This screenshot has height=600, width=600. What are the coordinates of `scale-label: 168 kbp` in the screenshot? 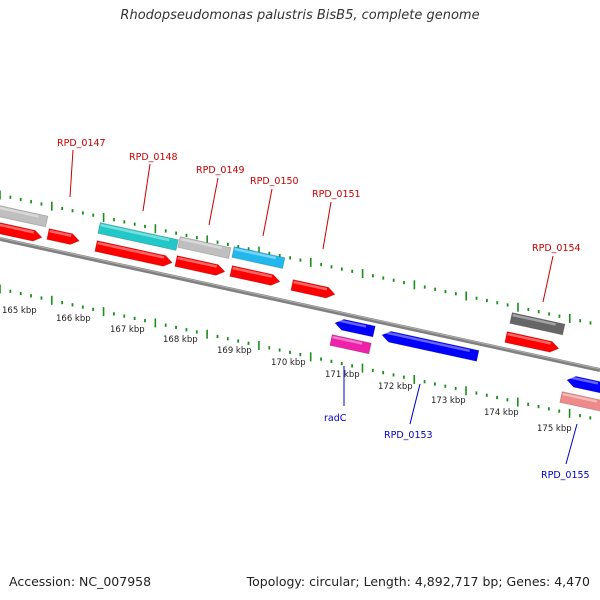 It's located at (180, 340).